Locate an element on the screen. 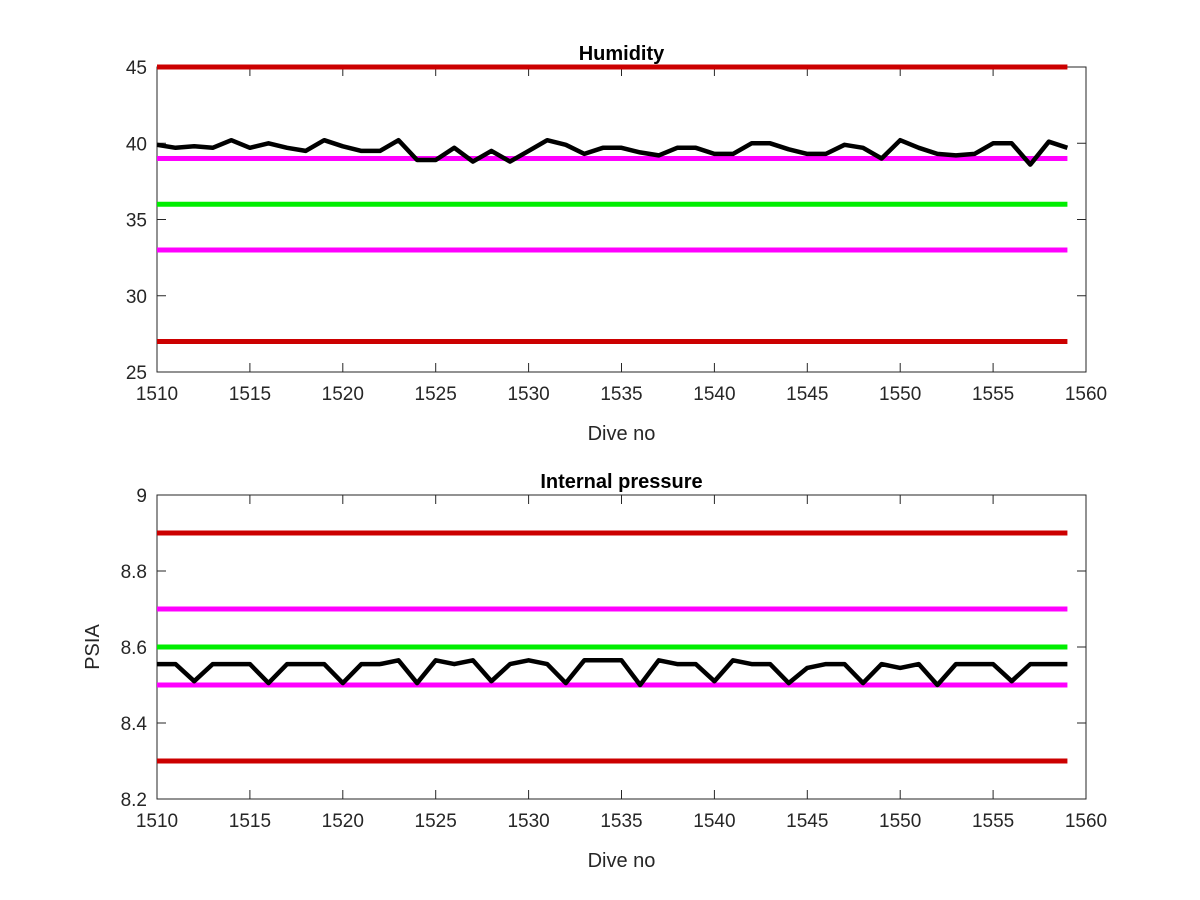  chart-1-x-tick-label: 1535 is located at coordinates (621, 394).